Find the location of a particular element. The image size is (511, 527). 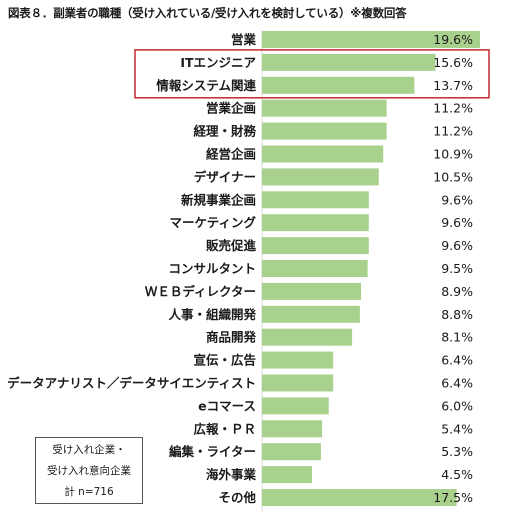

category-label-20: その他 is located at coordinates (237, 497).